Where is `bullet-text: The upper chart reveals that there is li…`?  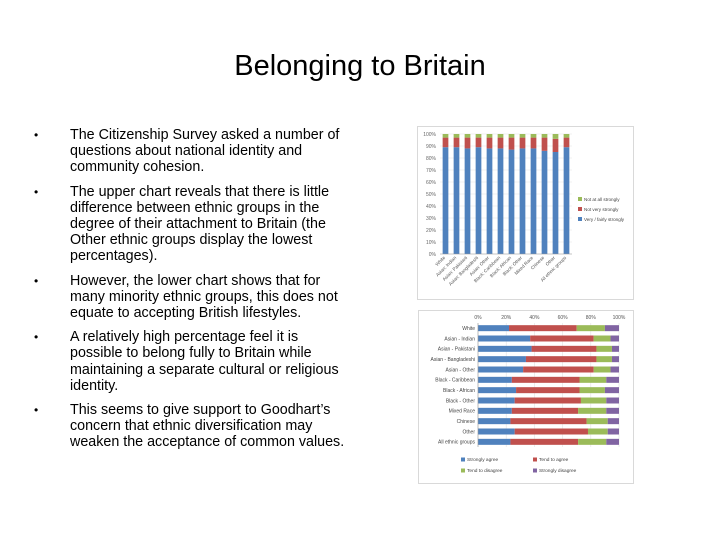 bullet-text: The upper chart reveals that there is li… is located at coordinates (200, 224).